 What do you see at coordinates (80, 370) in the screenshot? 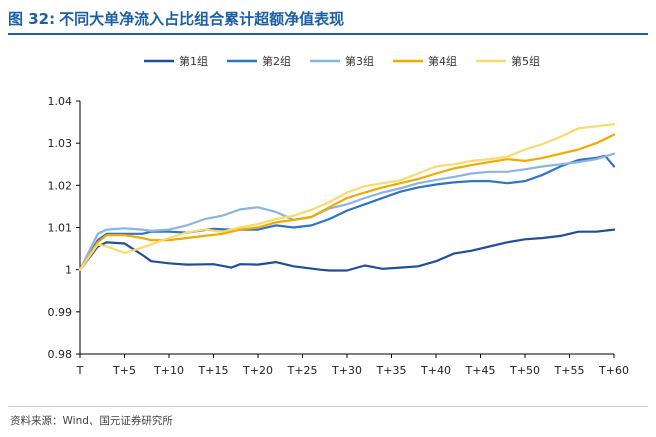
I see `x-tick-label: T` at bounding box center [80, 370].